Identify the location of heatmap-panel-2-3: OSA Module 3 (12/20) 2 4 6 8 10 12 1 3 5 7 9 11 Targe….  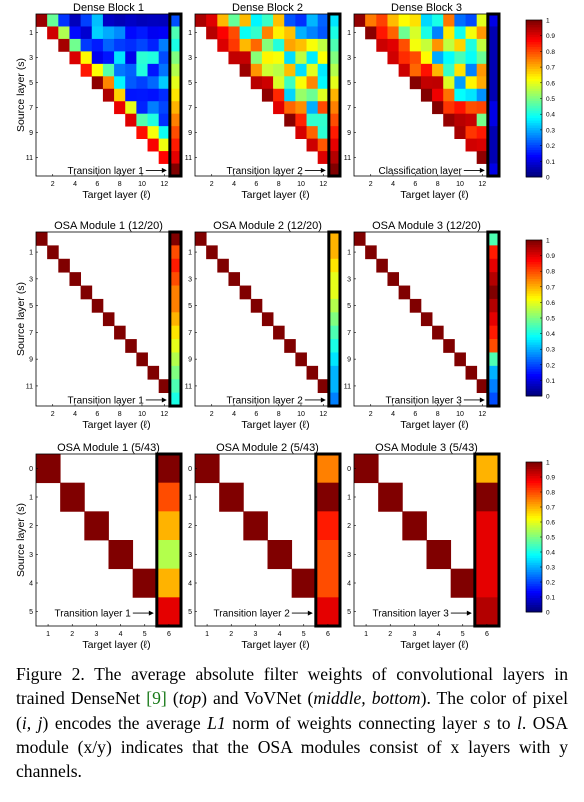
(422, 325).